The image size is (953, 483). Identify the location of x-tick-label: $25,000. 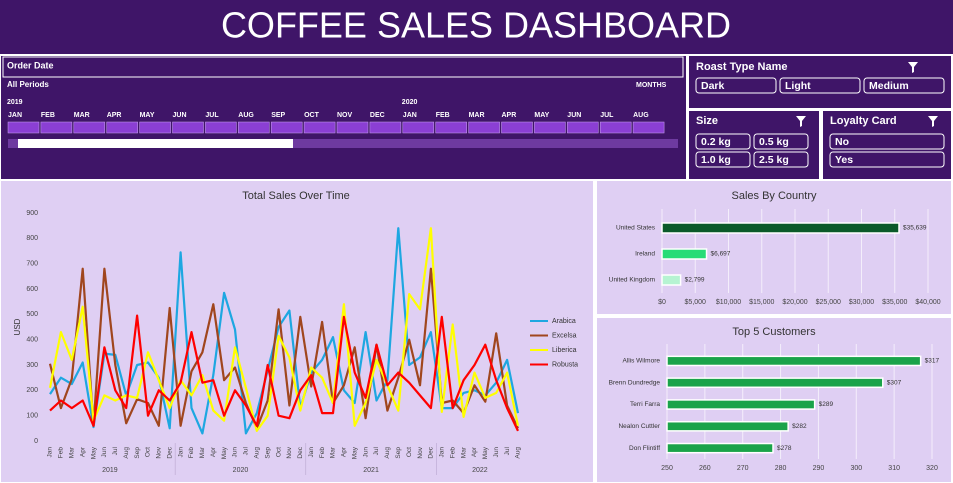
(828, 302).